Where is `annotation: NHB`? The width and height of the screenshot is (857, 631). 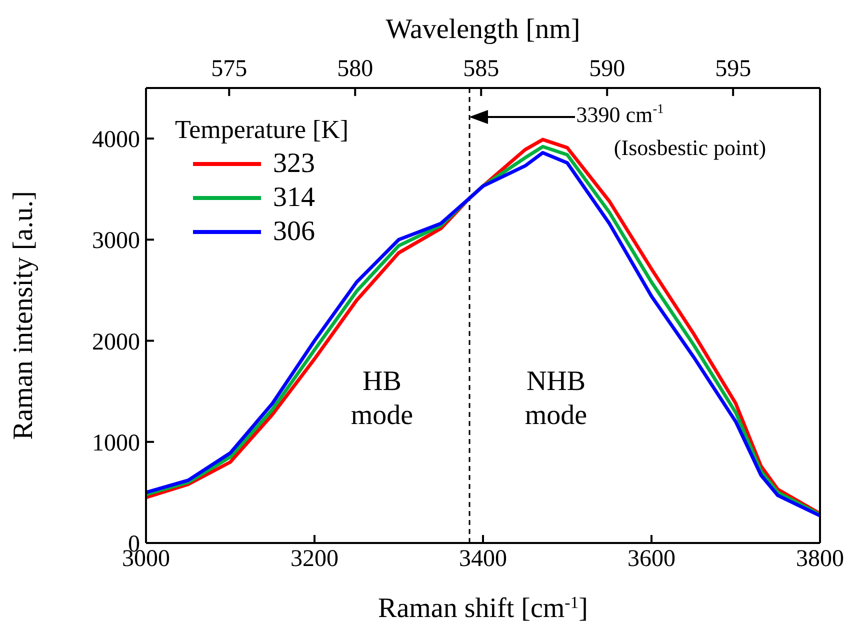 annotation: NHB is located at coordinates (556, 382).